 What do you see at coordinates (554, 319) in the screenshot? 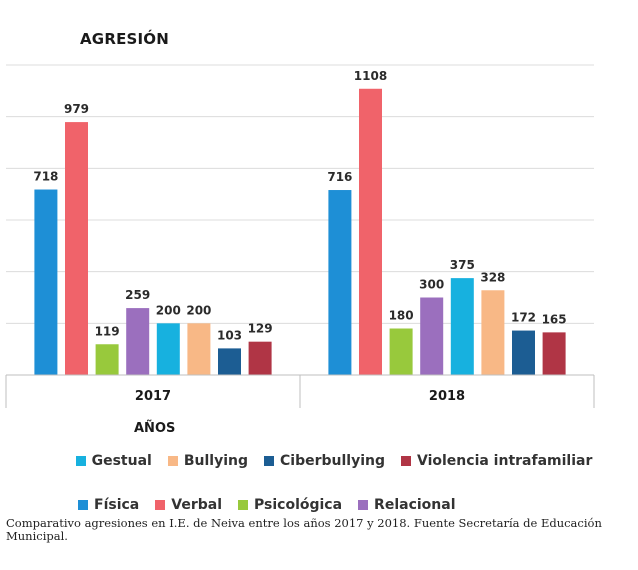
I see `data-label: 165` at bounding box center [554, 319].